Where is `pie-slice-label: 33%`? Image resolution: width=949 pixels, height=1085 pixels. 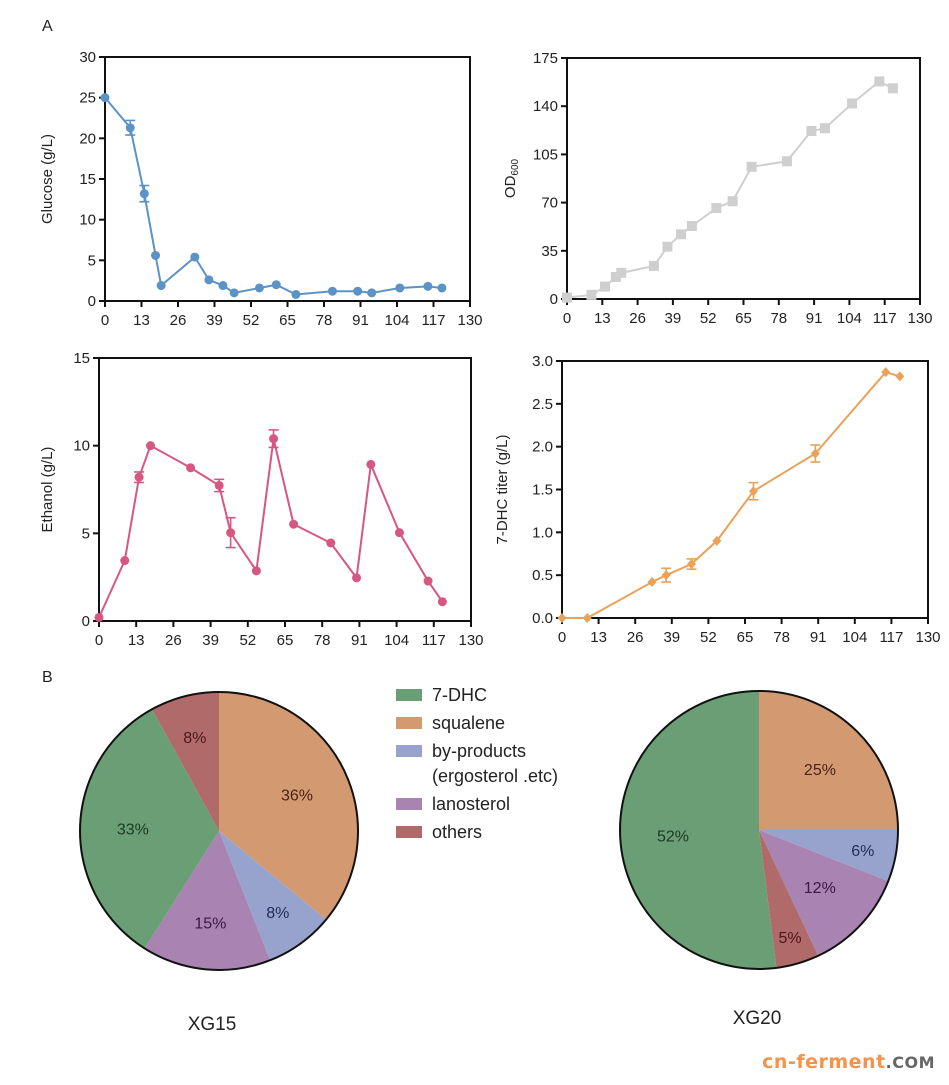
pie-slice-label: 33% is located at coordinates (133, 829).